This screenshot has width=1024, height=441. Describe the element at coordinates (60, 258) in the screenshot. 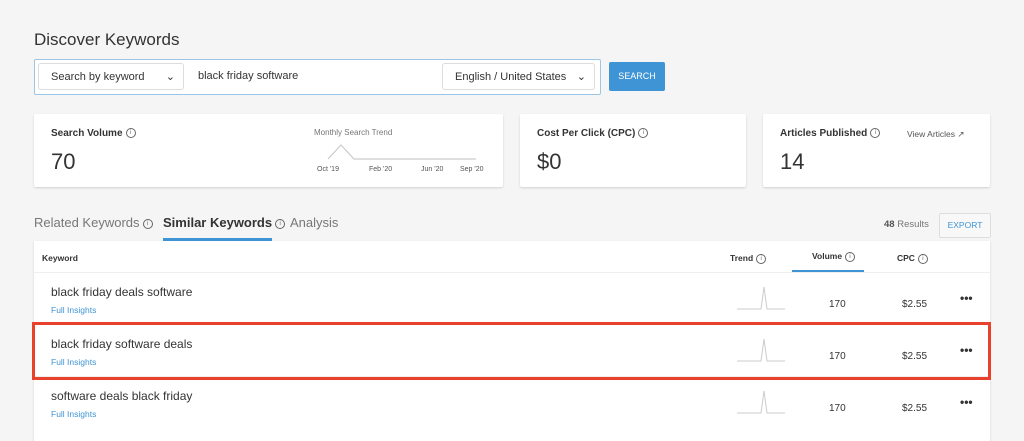

I see `header-keyword: Keyword` at that location.